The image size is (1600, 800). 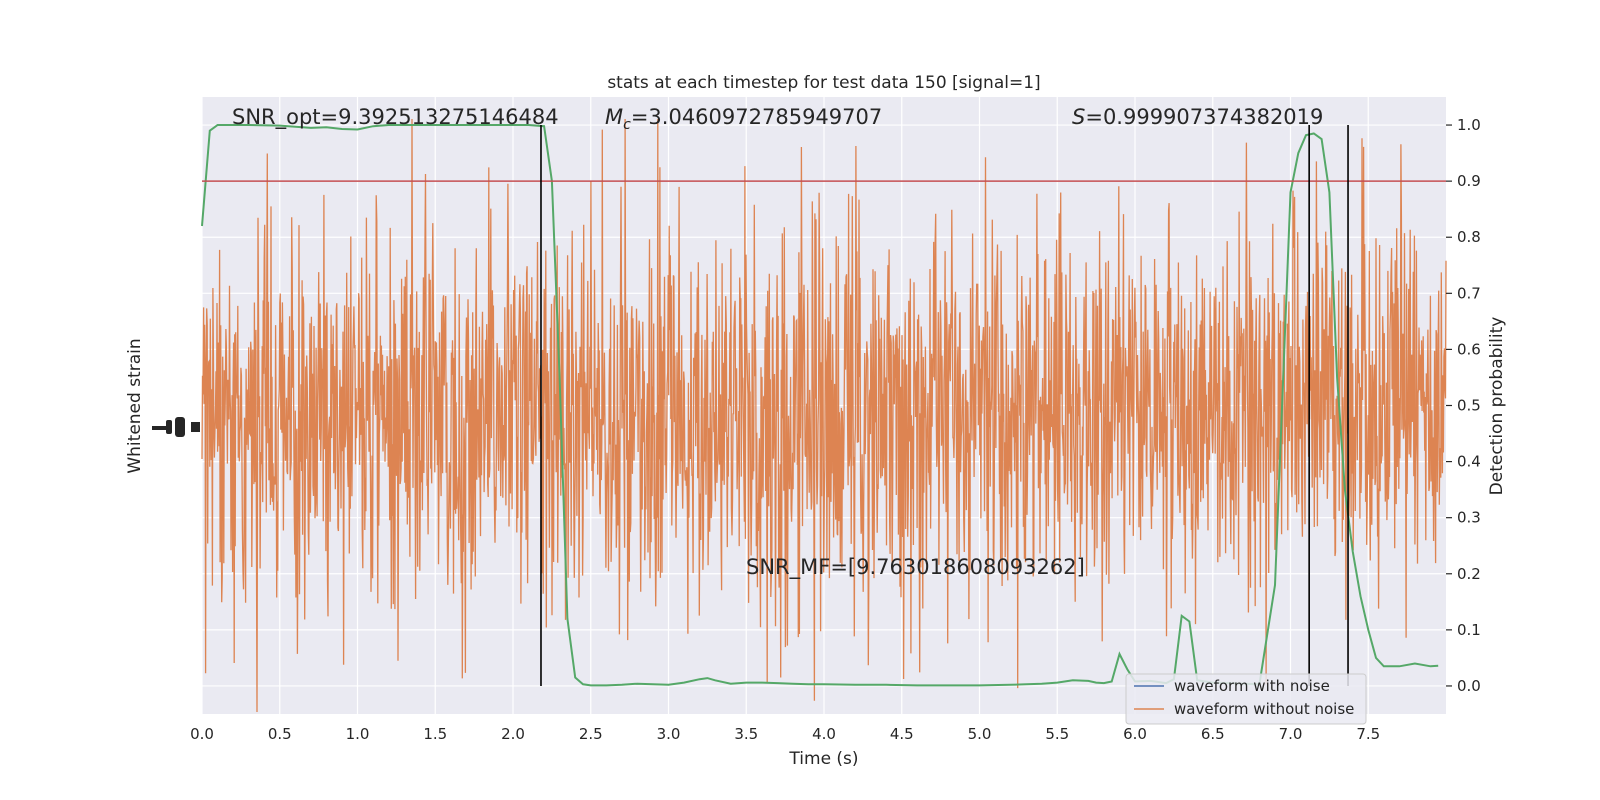 I want to click on y-tick-label-9: 0.9, so click(x=1469, y=181).